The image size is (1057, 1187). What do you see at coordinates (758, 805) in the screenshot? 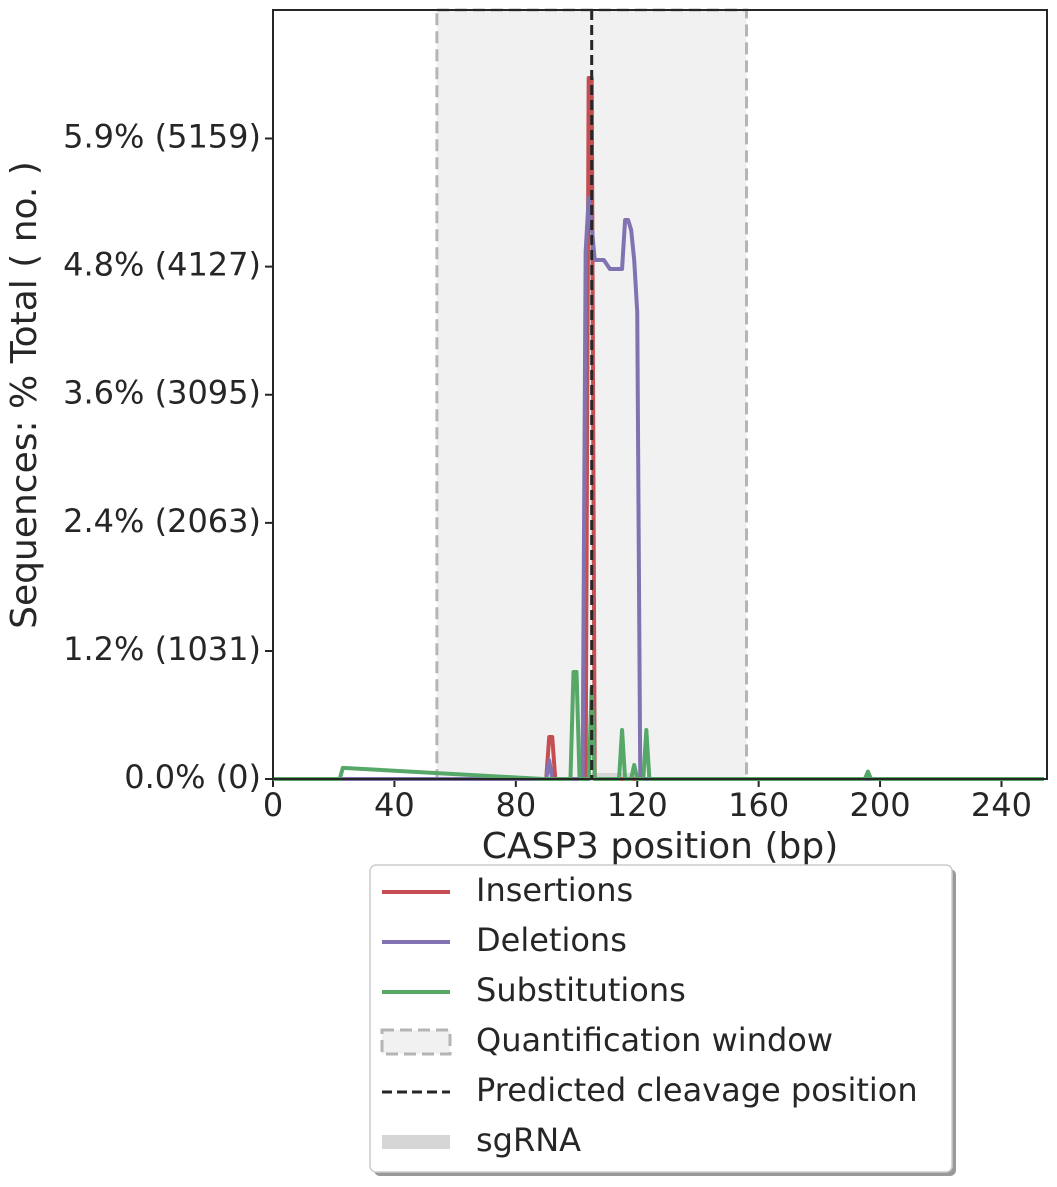
I see `x-tick-label: 160` at bounding box center [758, 805].